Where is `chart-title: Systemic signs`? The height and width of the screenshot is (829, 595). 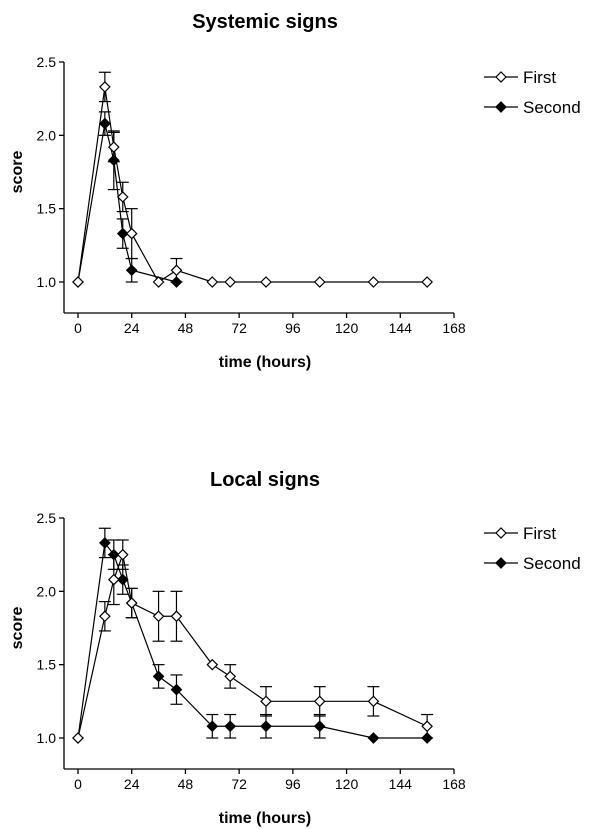 chart-title: Systemic signs is located at coordinates (265, 22).